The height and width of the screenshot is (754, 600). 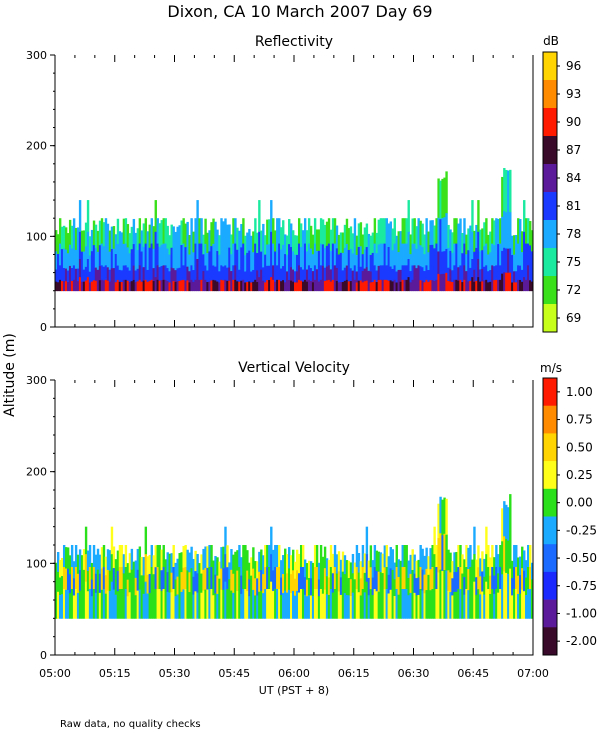 What do you see at coordinates (579, 420) in the screenshot?
I see `colorbar-label: 0.75` at bounding box center [579, 420].